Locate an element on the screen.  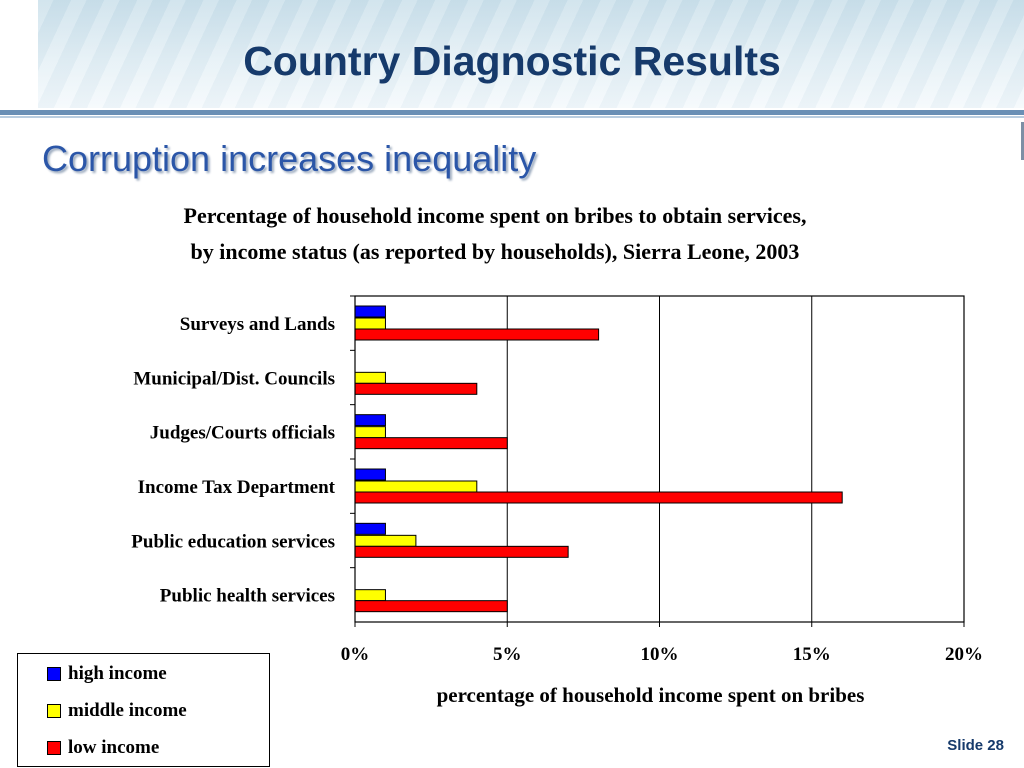
legend-item-high-income: high income is located at coordinates (107, 674).